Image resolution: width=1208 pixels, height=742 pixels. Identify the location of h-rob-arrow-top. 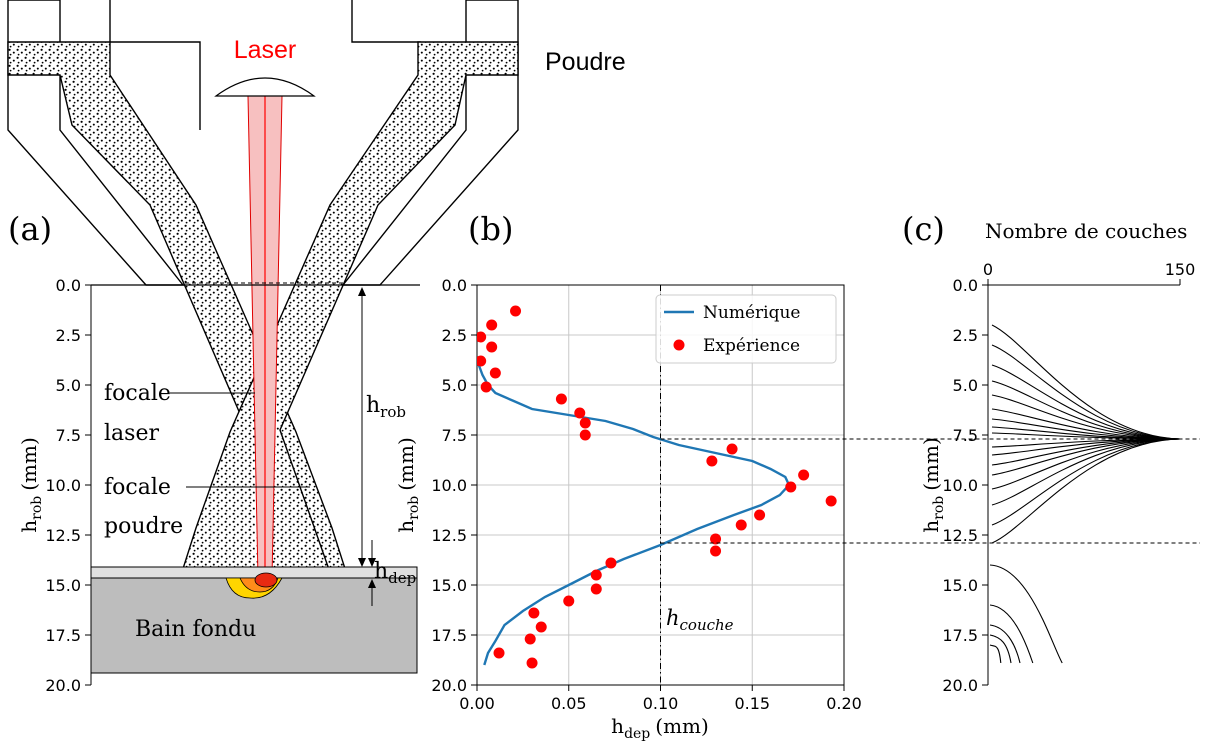
(362, 291).